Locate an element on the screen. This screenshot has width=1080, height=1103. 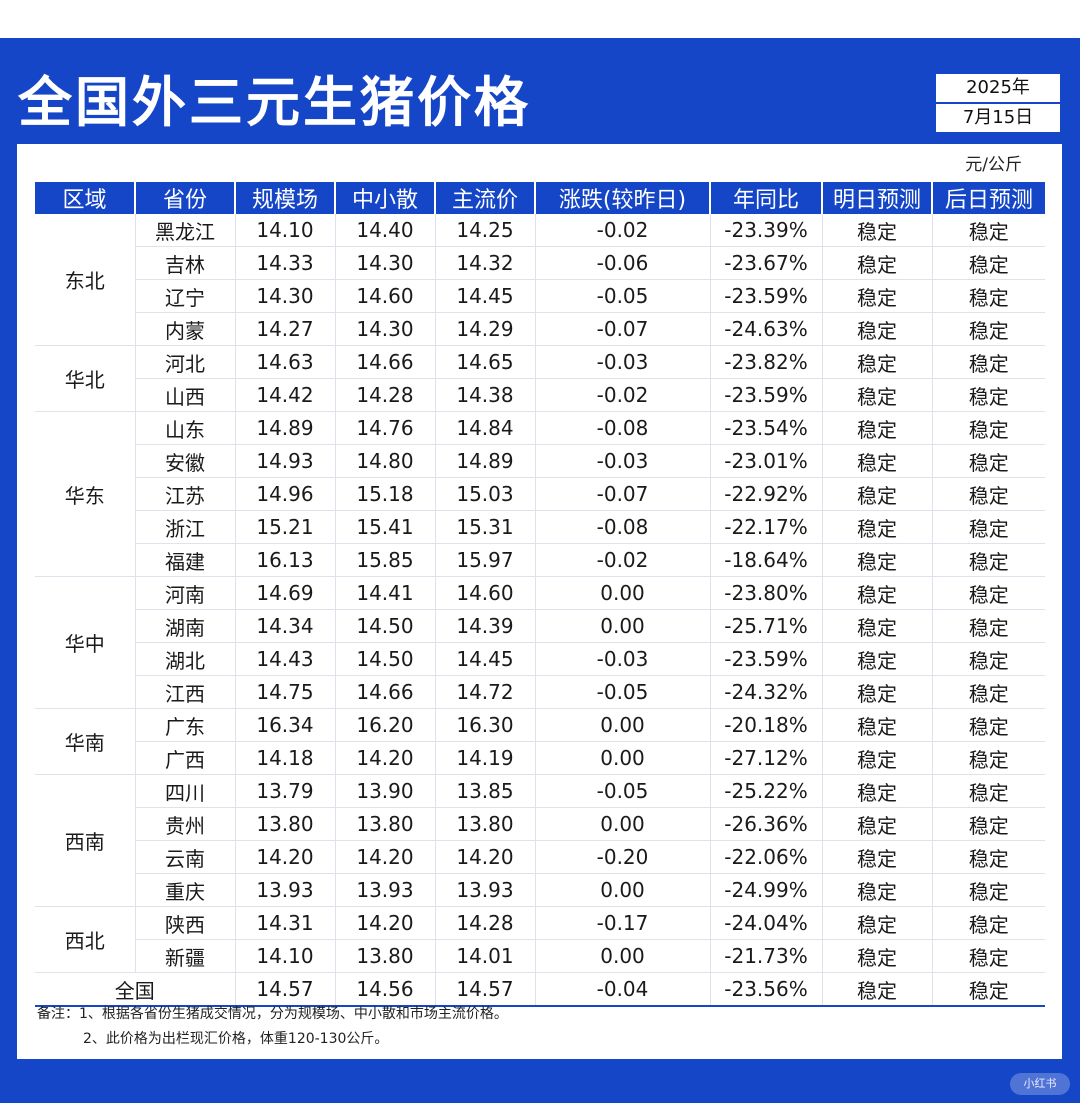
small-farm-cell: 15.18 is located at coordinates (384, 494).